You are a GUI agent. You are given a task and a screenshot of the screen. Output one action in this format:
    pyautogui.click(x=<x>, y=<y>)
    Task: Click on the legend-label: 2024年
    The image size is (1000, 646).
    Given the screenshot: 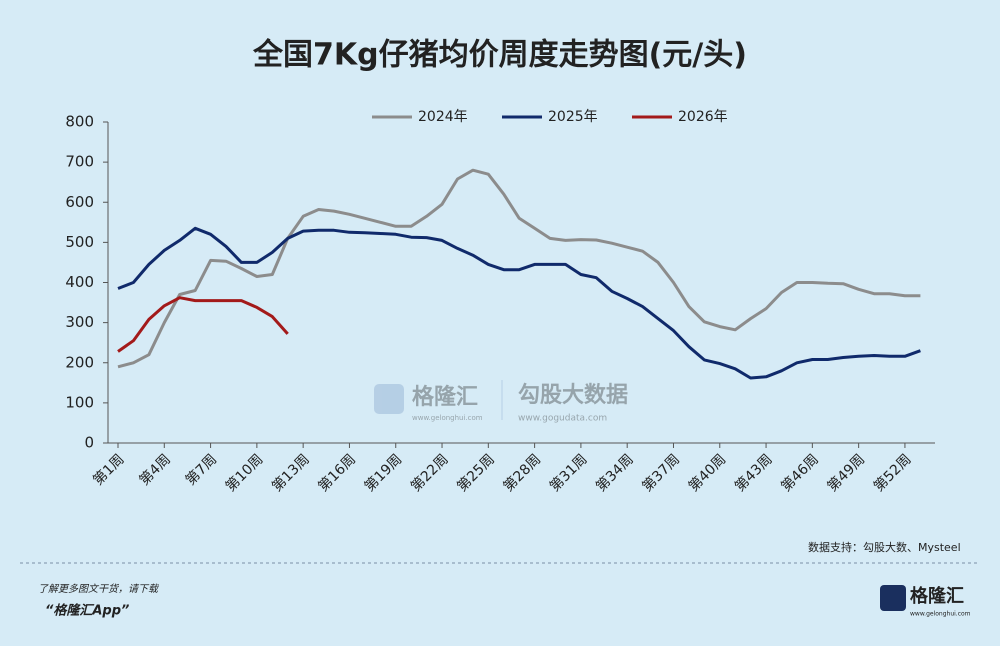 What is the action you would take?
    pyautogui.click(x=443, y=117)
    